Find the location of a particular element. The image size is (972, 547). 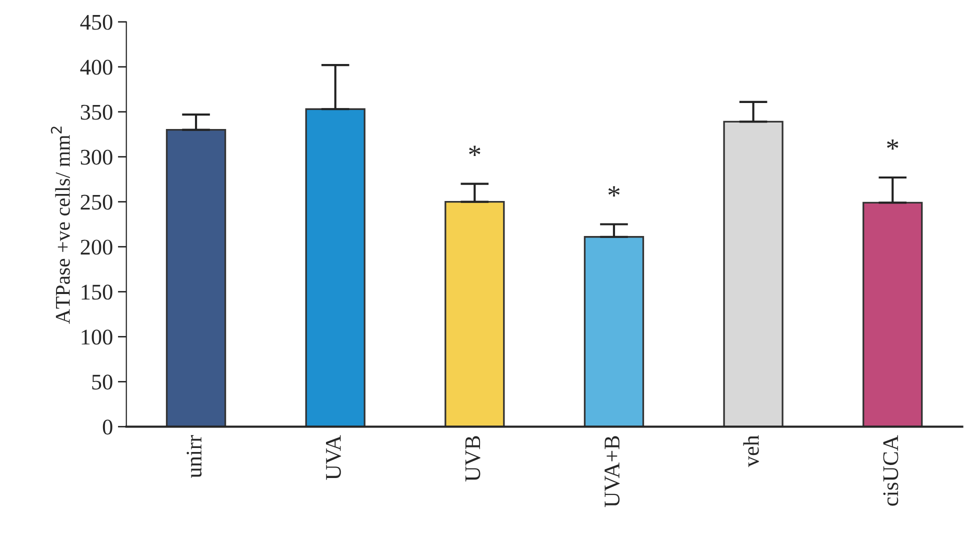

x-tick-label: UVB is located at coordinates (472, 459).